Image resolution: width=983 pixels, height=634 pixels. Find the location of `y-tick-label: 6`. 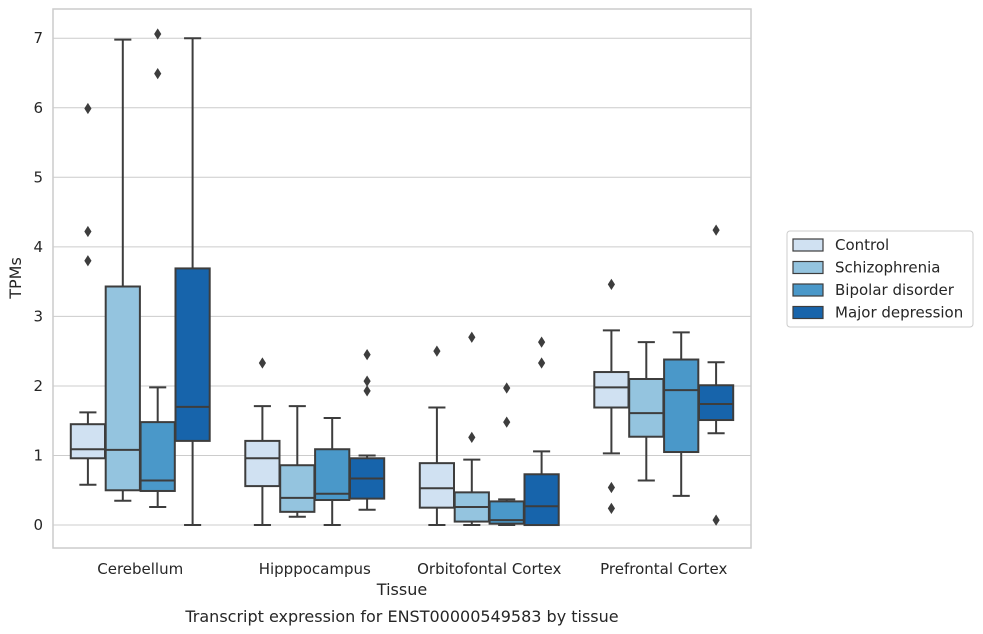

y-tick-label: 6 is located at coordinates (38, 108).